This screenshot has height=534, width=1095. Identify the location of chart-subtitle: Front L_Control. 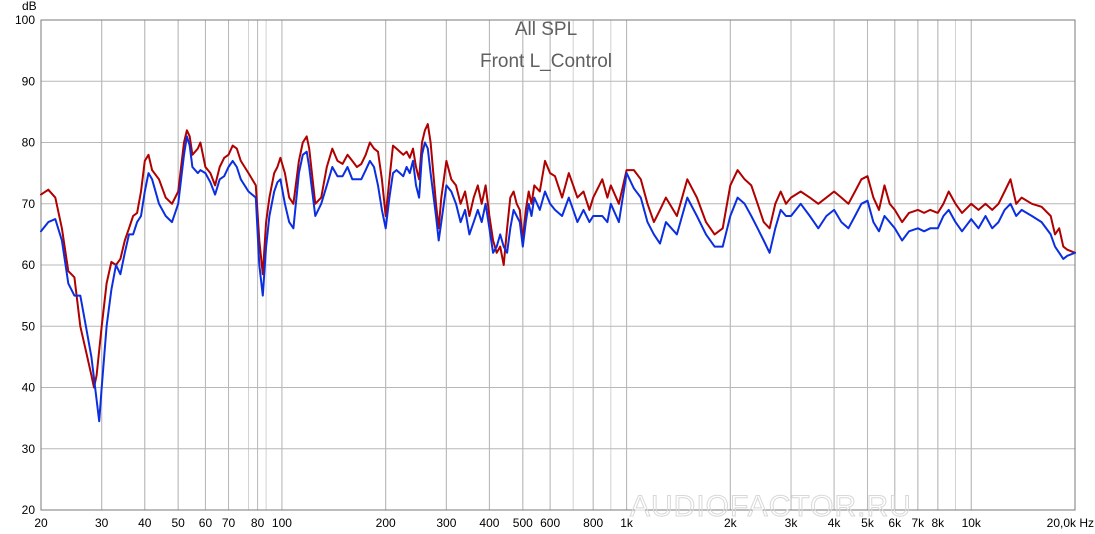
(546, 61).